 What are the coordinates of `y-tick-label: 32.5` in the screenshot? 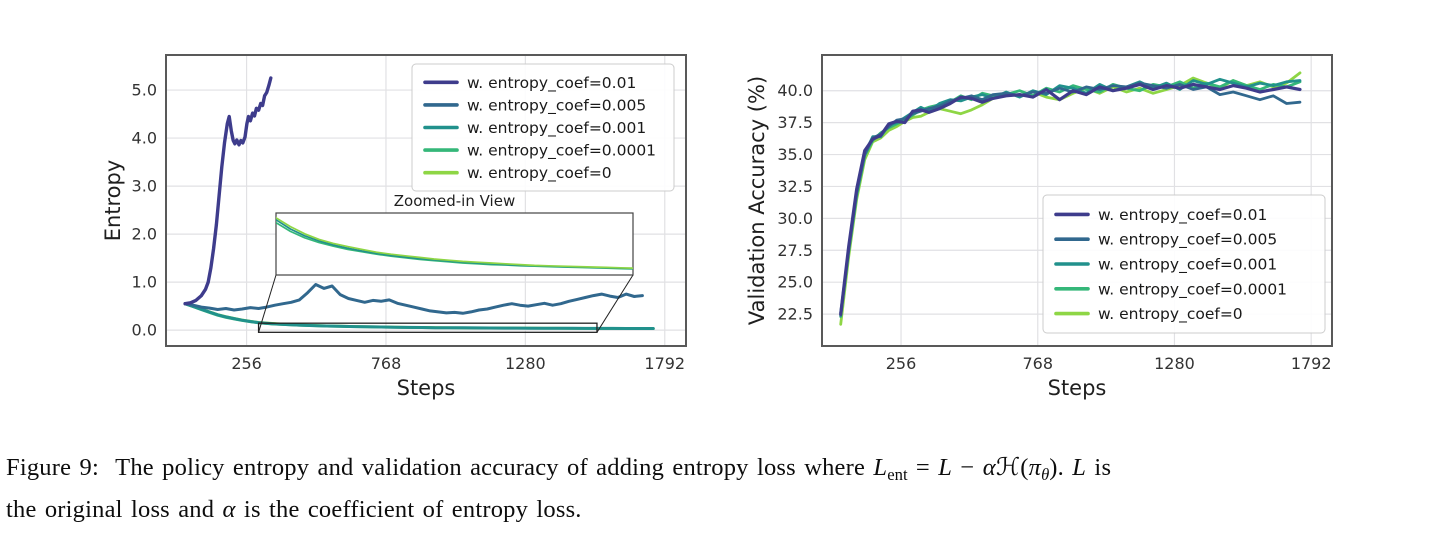 It's located at (795, 186).